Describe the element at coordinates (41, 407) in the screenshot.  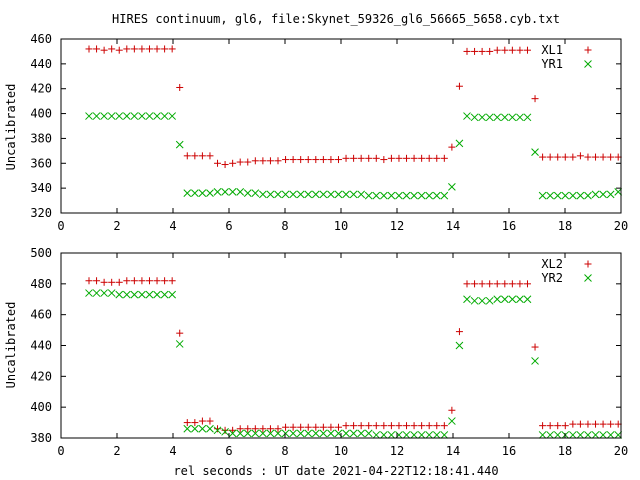
I see `y-tick-label: 400` at that location.